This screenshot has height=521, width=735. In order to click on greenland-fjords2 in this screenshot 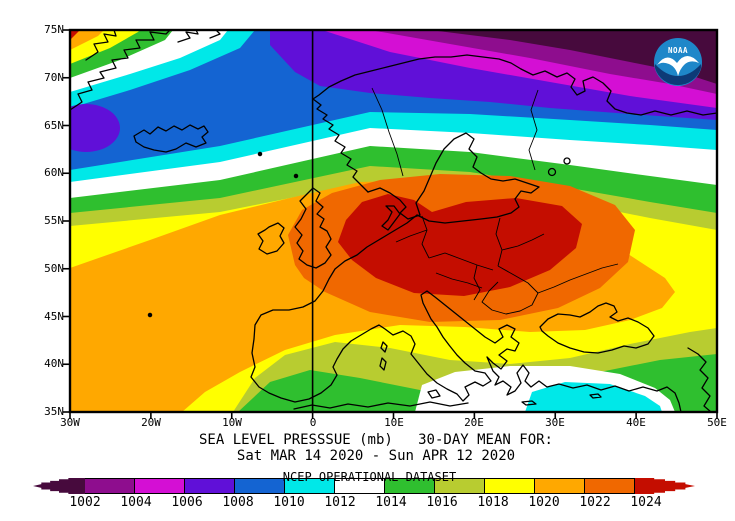, I will do `click(199, 36)`.